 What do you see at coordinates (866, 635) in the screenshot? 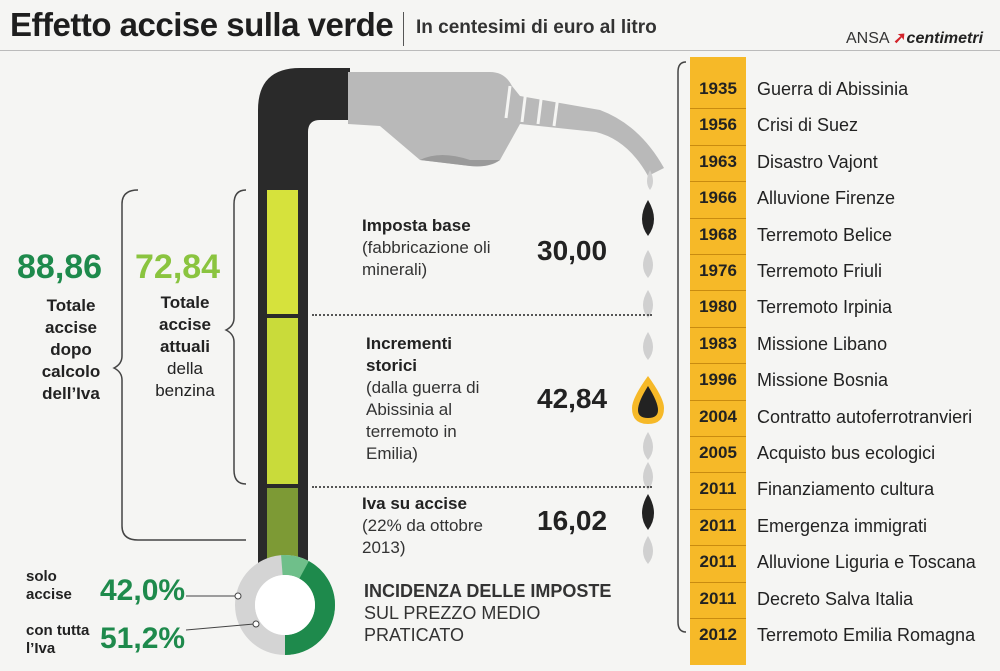
I see `timeline-event: Terremoto Emilia Romagna` at bounding box center [866, 635].